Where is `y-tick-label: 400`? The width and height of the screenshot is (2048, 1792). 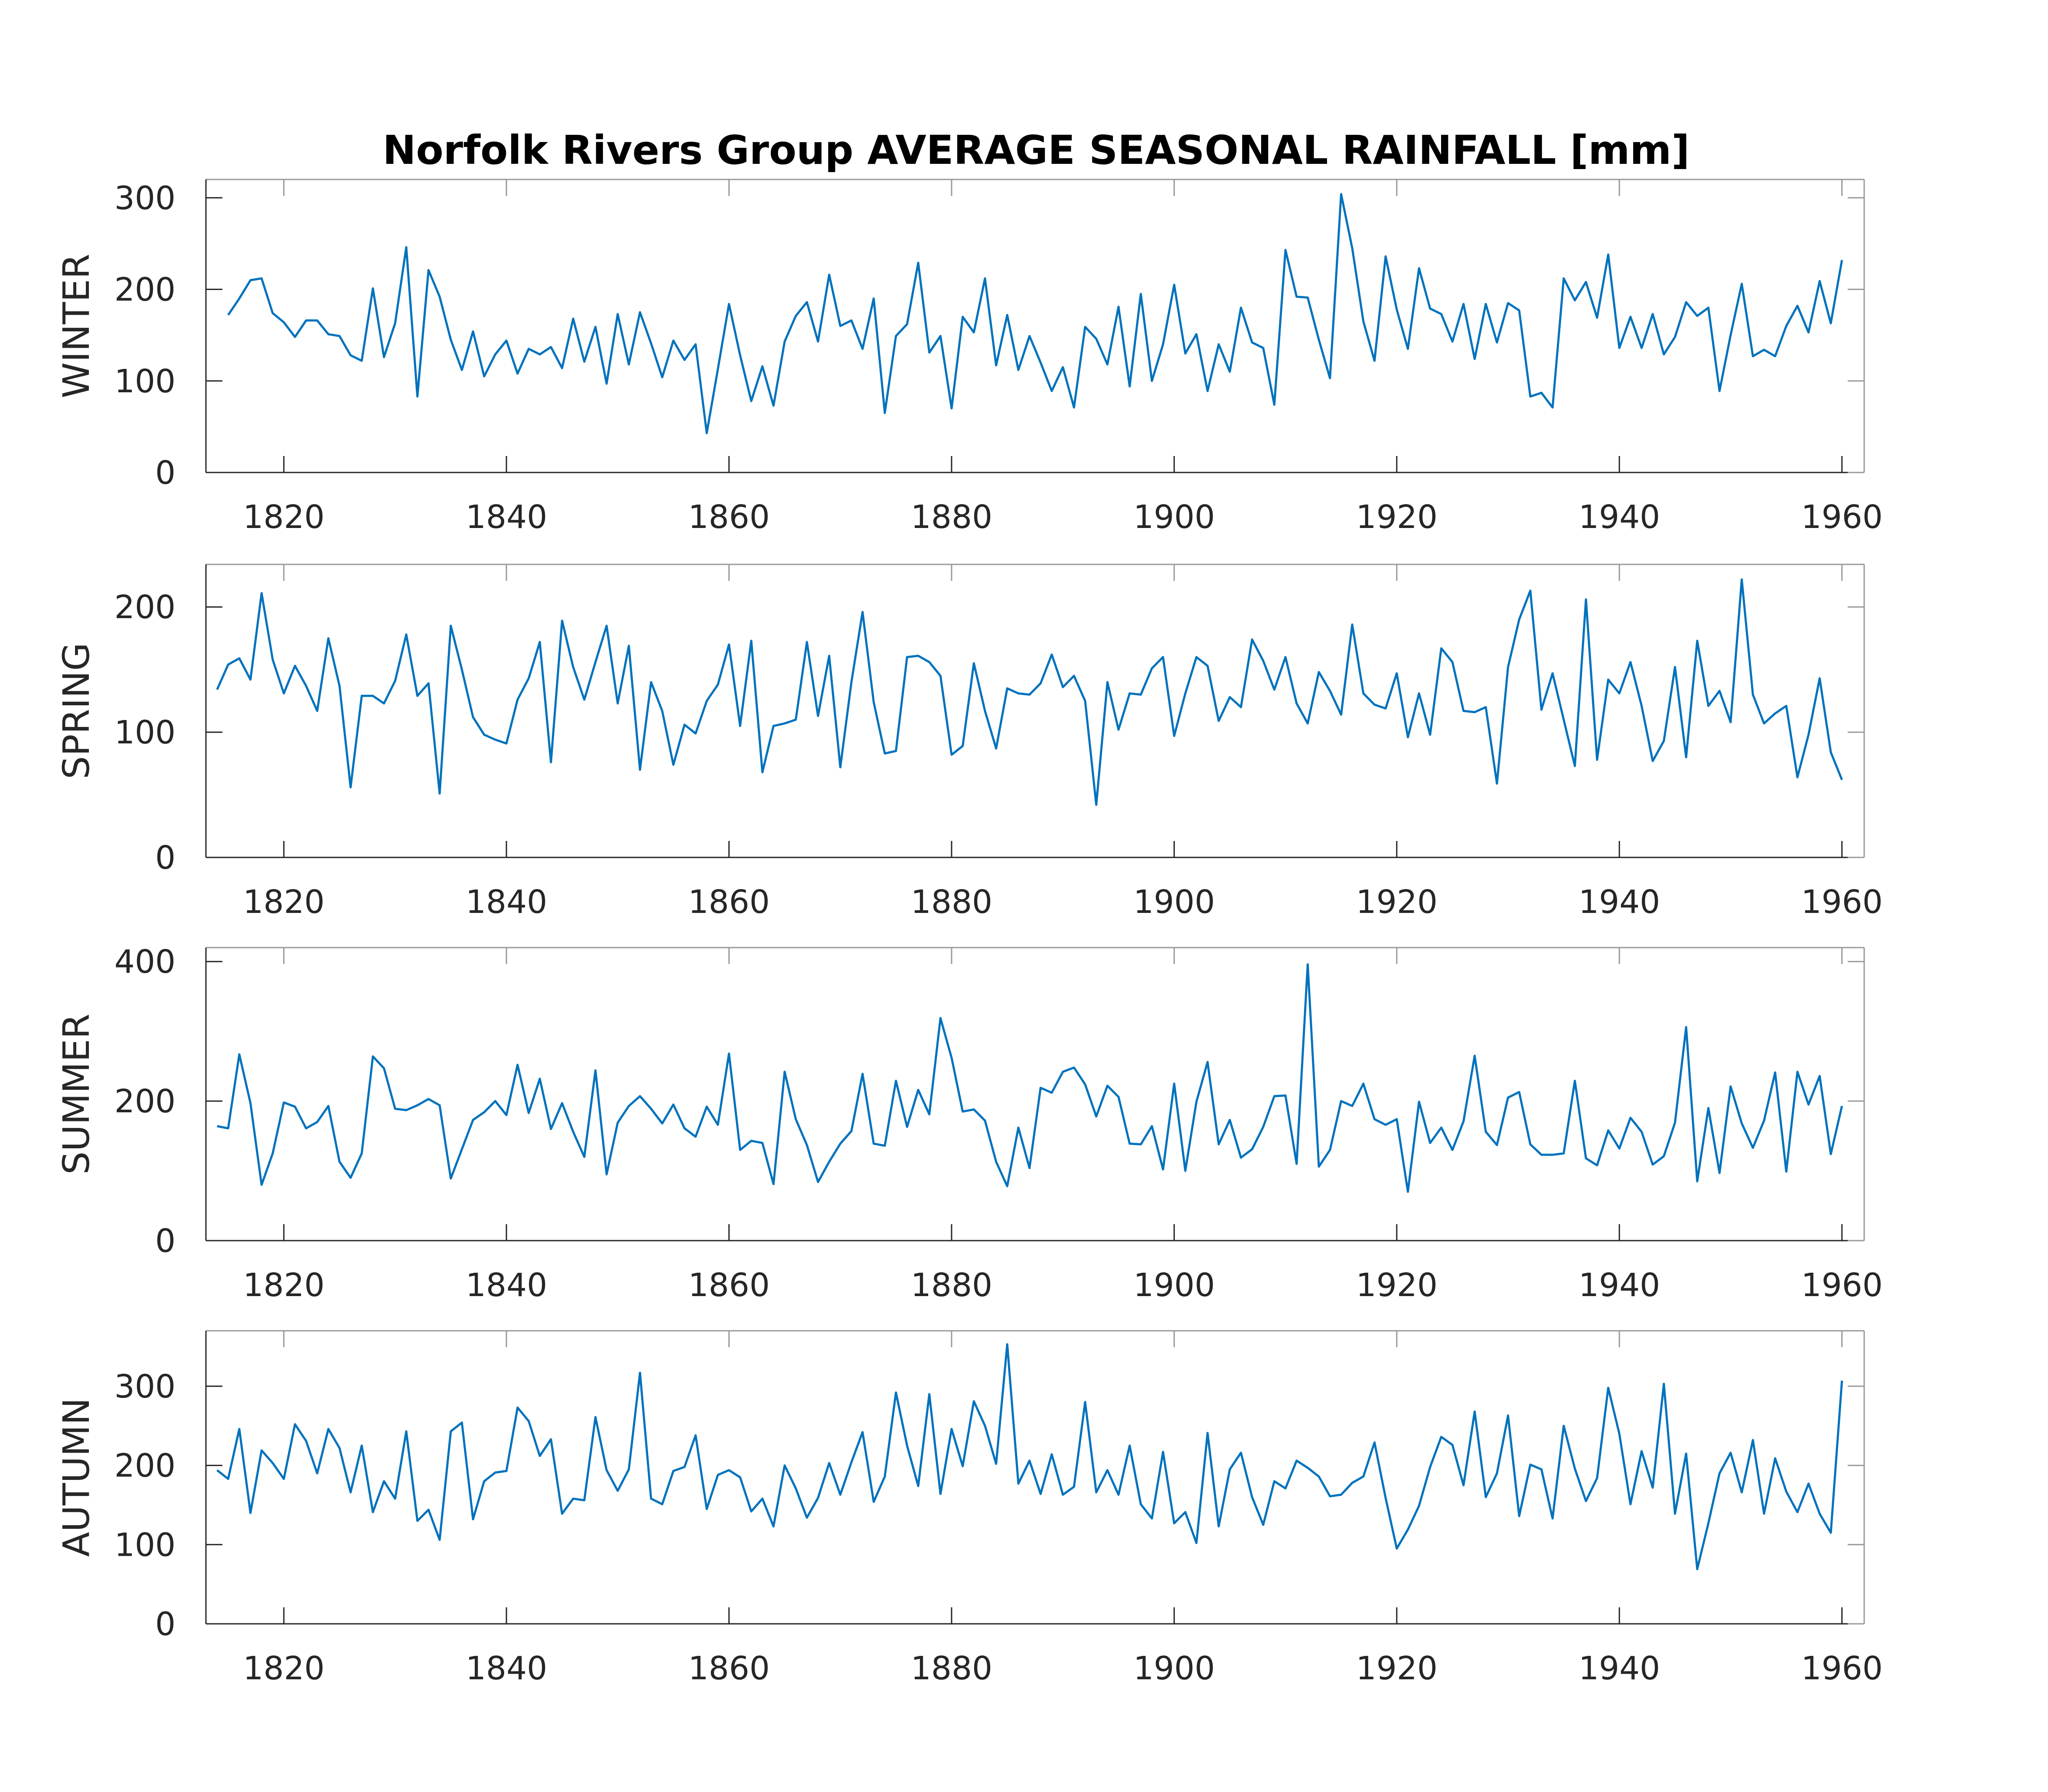 y-tick-label: 400 is located at coordinates (145, 962).